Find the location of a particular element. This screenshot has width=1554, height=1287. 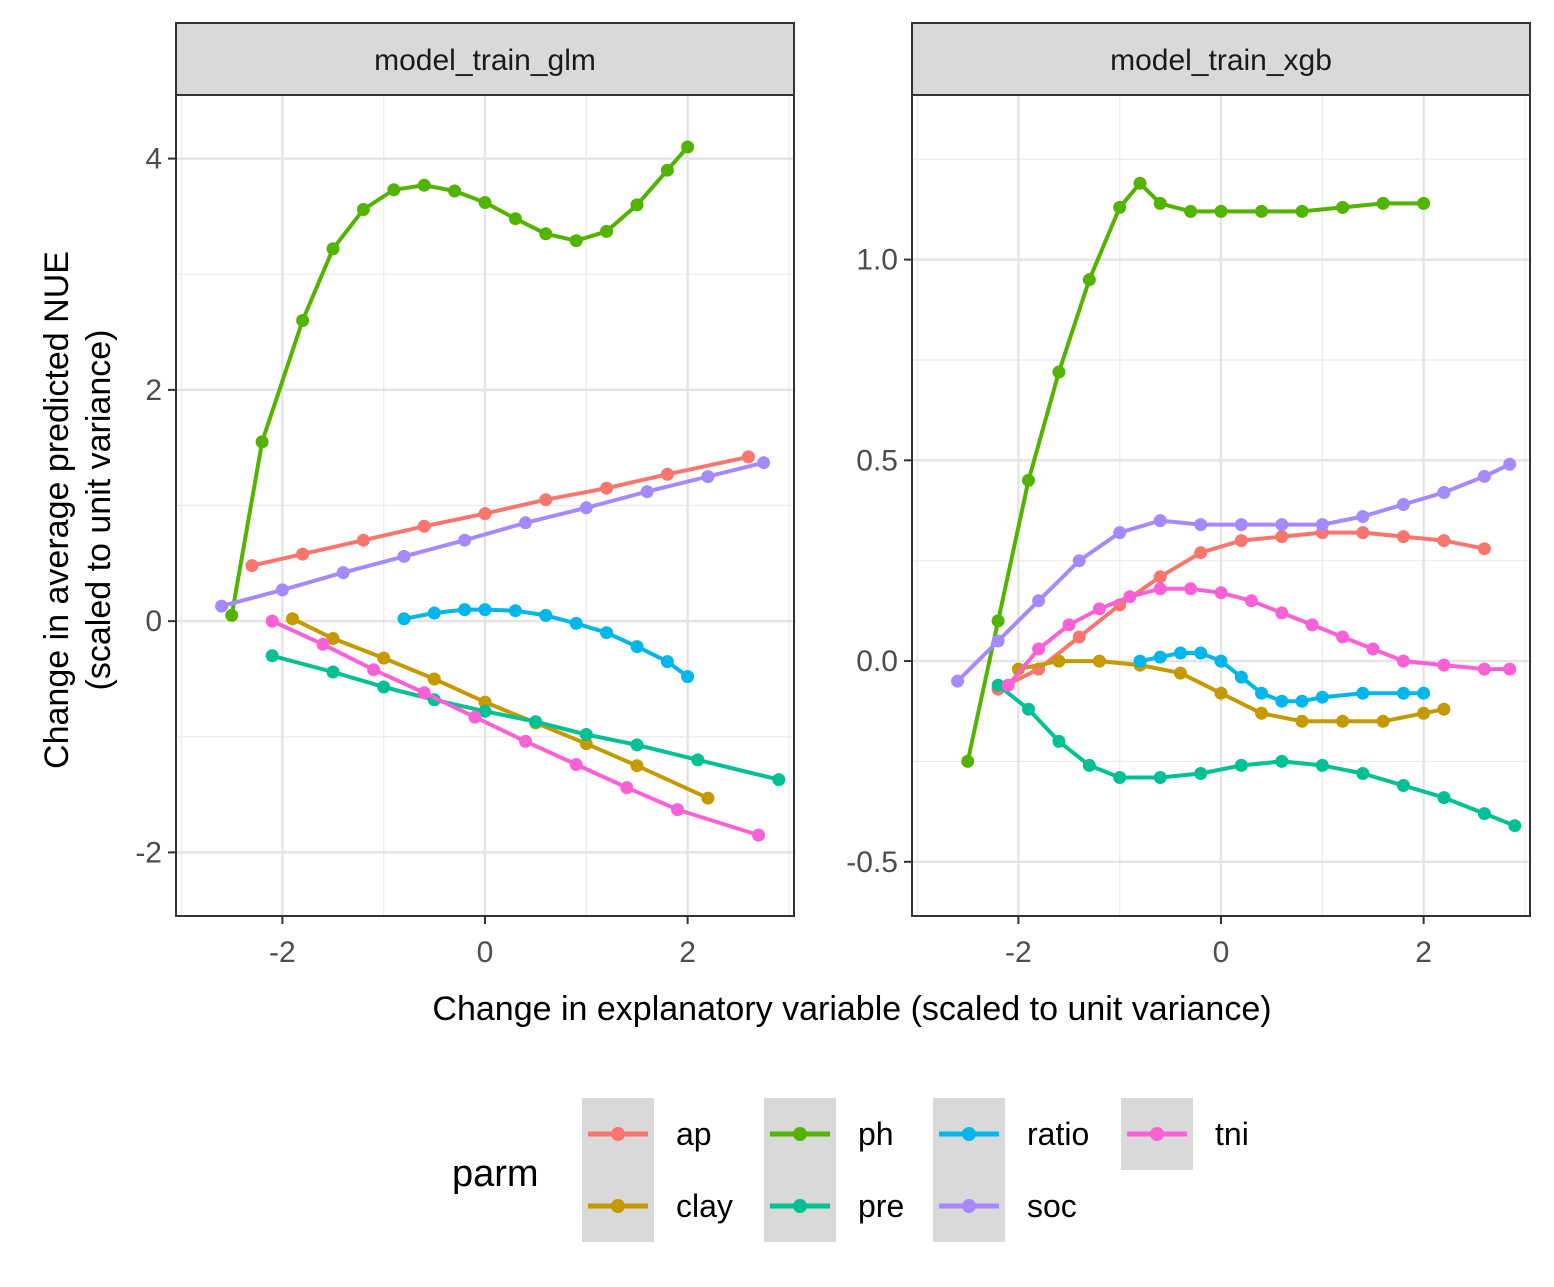

x-tick-label: 2 is located at coordinates (687, 952).